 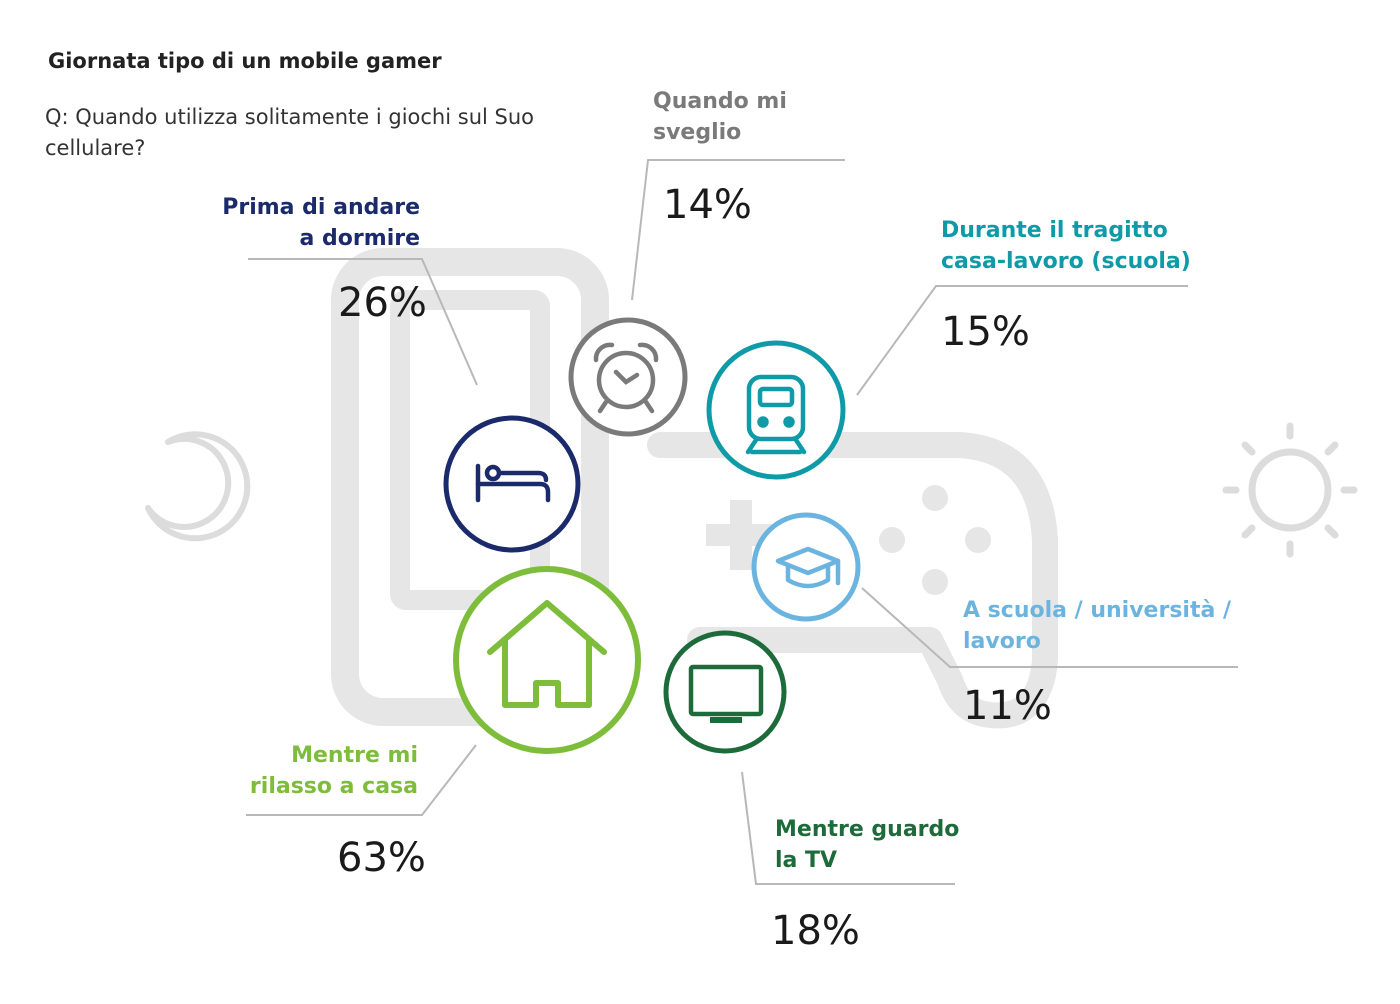 I want to click on leader-line-home, so click(x=361, y=780).